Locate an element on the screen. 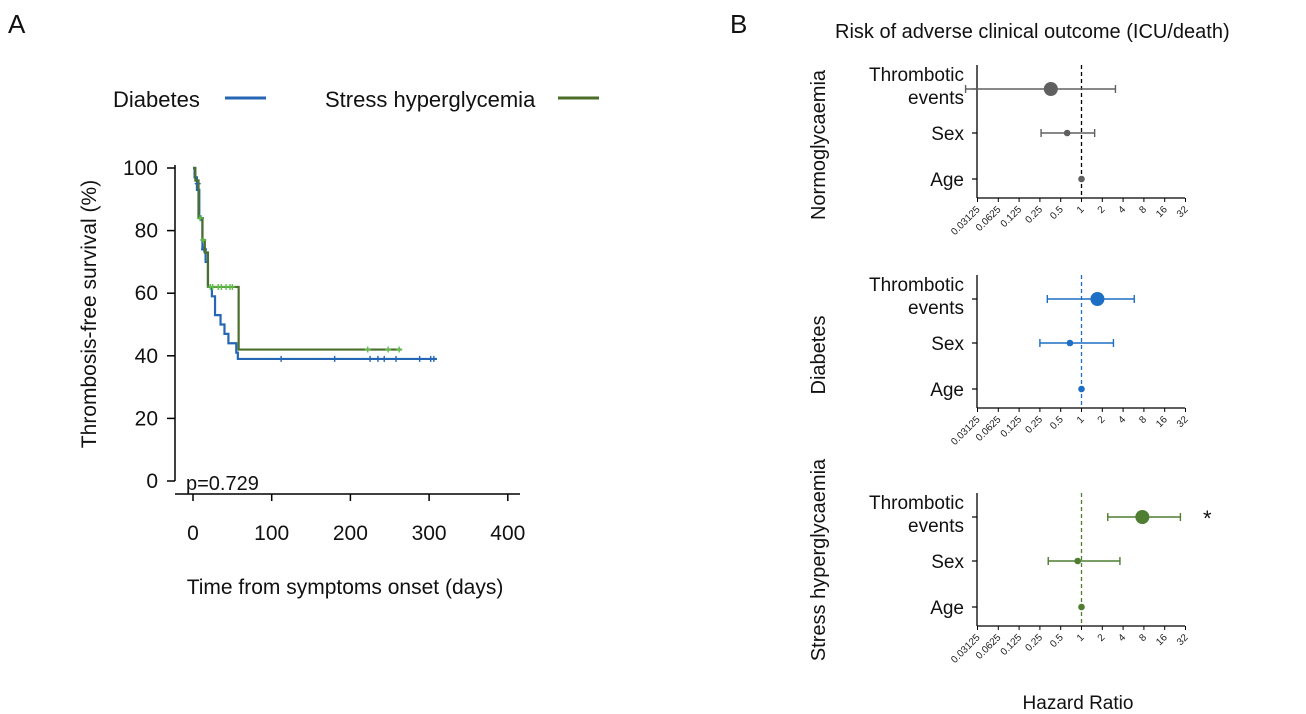 The height and width of the screenshot is (714, 1306). forest-group-label: Diabetes is located at coordinates (819, 355).